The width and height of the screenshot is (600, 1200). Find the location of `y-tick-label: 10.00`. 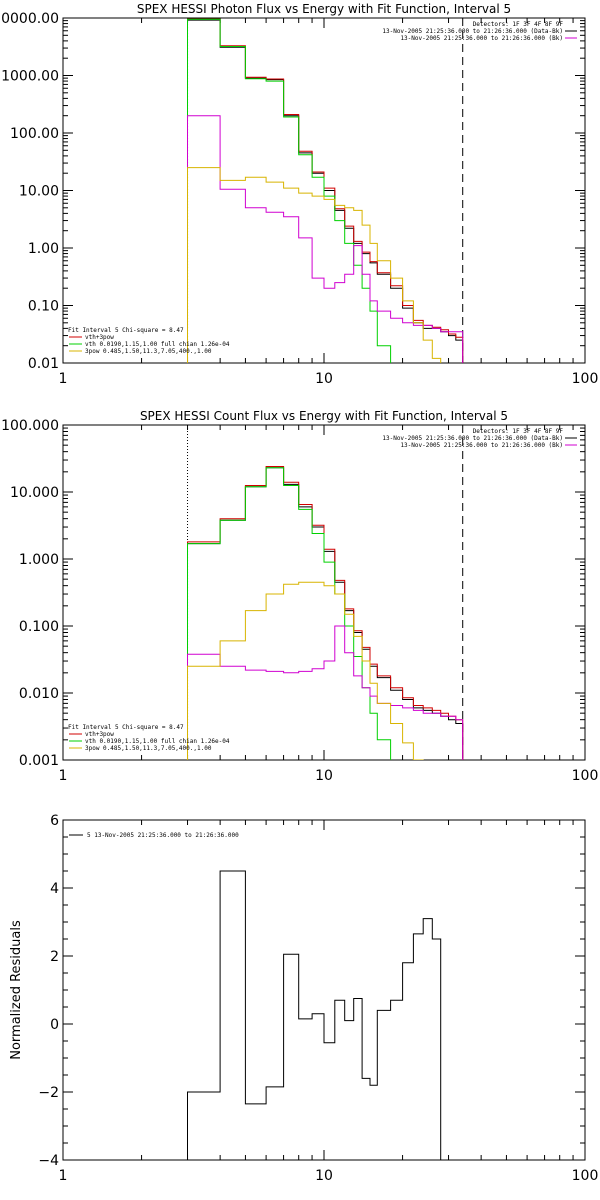

y-tick-label: 10.00 is located at coordinates (39, 192).